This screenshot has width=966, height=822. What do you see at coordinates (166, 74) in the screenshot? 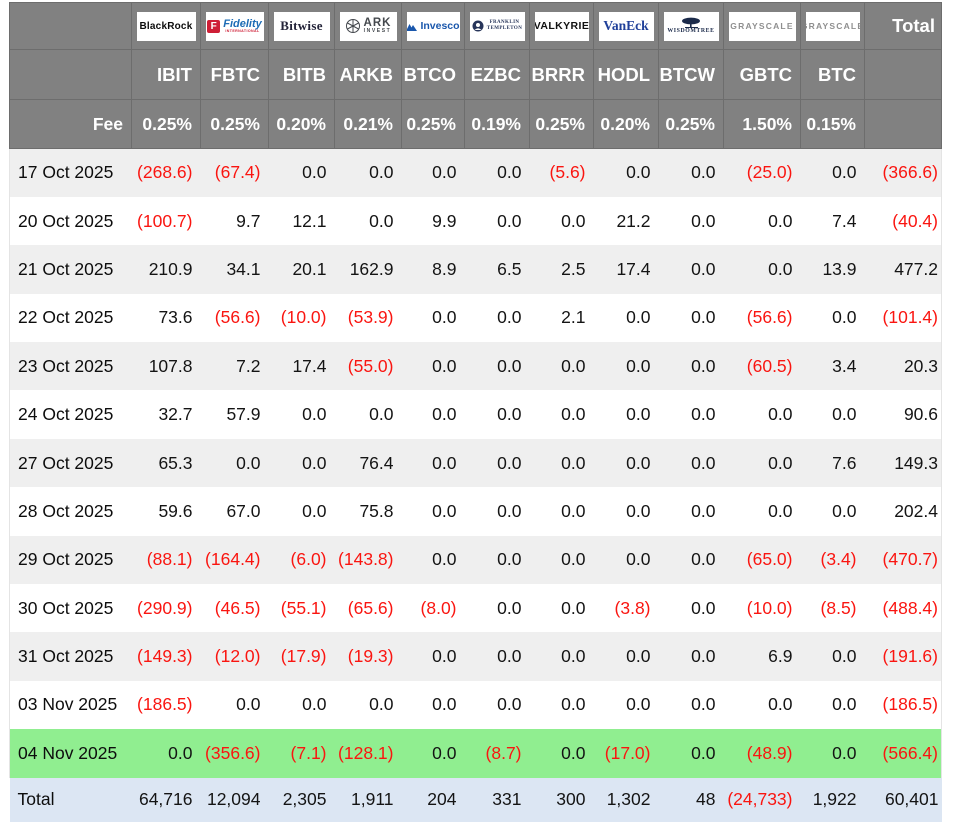
I see `ticker-cell: IBIT` at bounding box center [166, 74].